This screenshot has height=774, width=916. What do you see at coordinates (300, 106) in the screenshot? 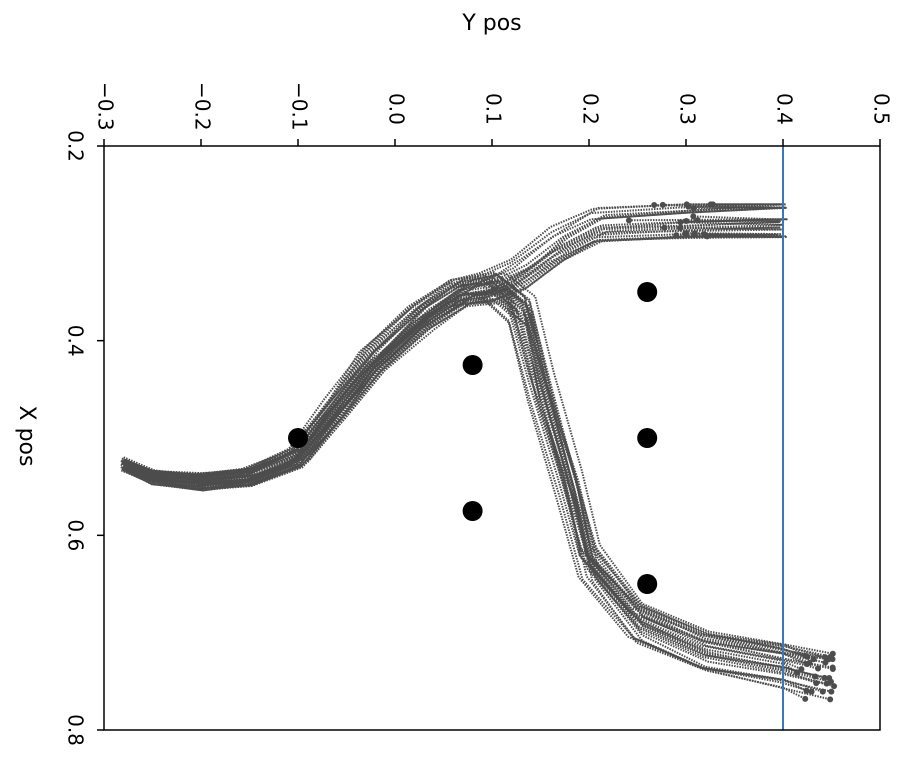
I see `x-tick-label: −0.1` at bounding box center [300, 106].